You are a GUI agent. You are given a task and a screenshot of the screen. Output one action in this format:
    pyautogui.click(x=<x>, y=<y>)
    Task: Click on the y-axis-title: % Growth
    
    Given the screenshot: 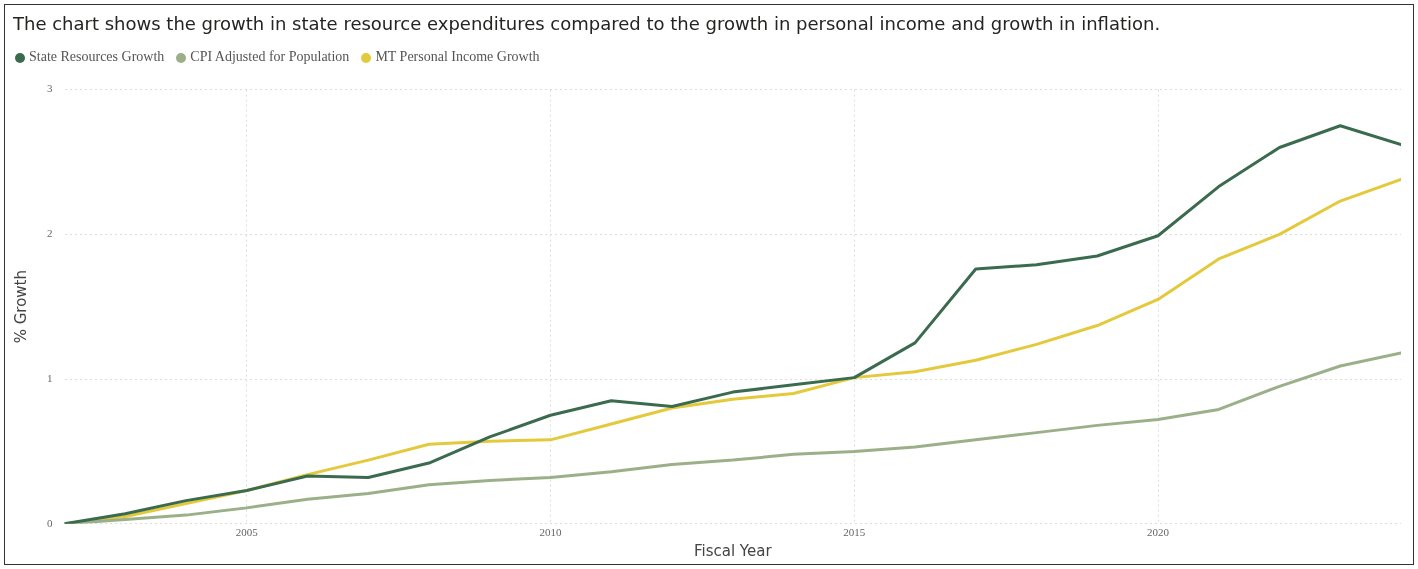 What is the action you would take?
    pyautogui.click(x=20, y=307)
    